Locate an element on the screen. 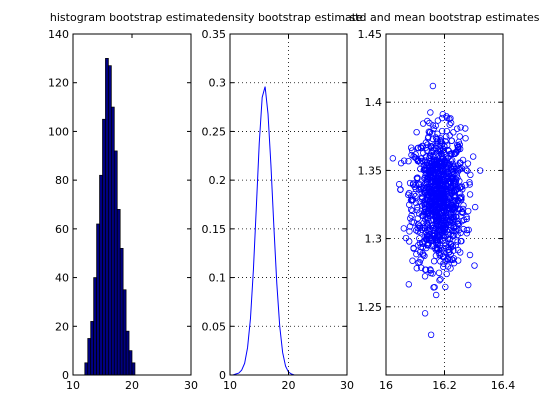  y-tick-label: 1.45 is located at coordinates (370, 34).